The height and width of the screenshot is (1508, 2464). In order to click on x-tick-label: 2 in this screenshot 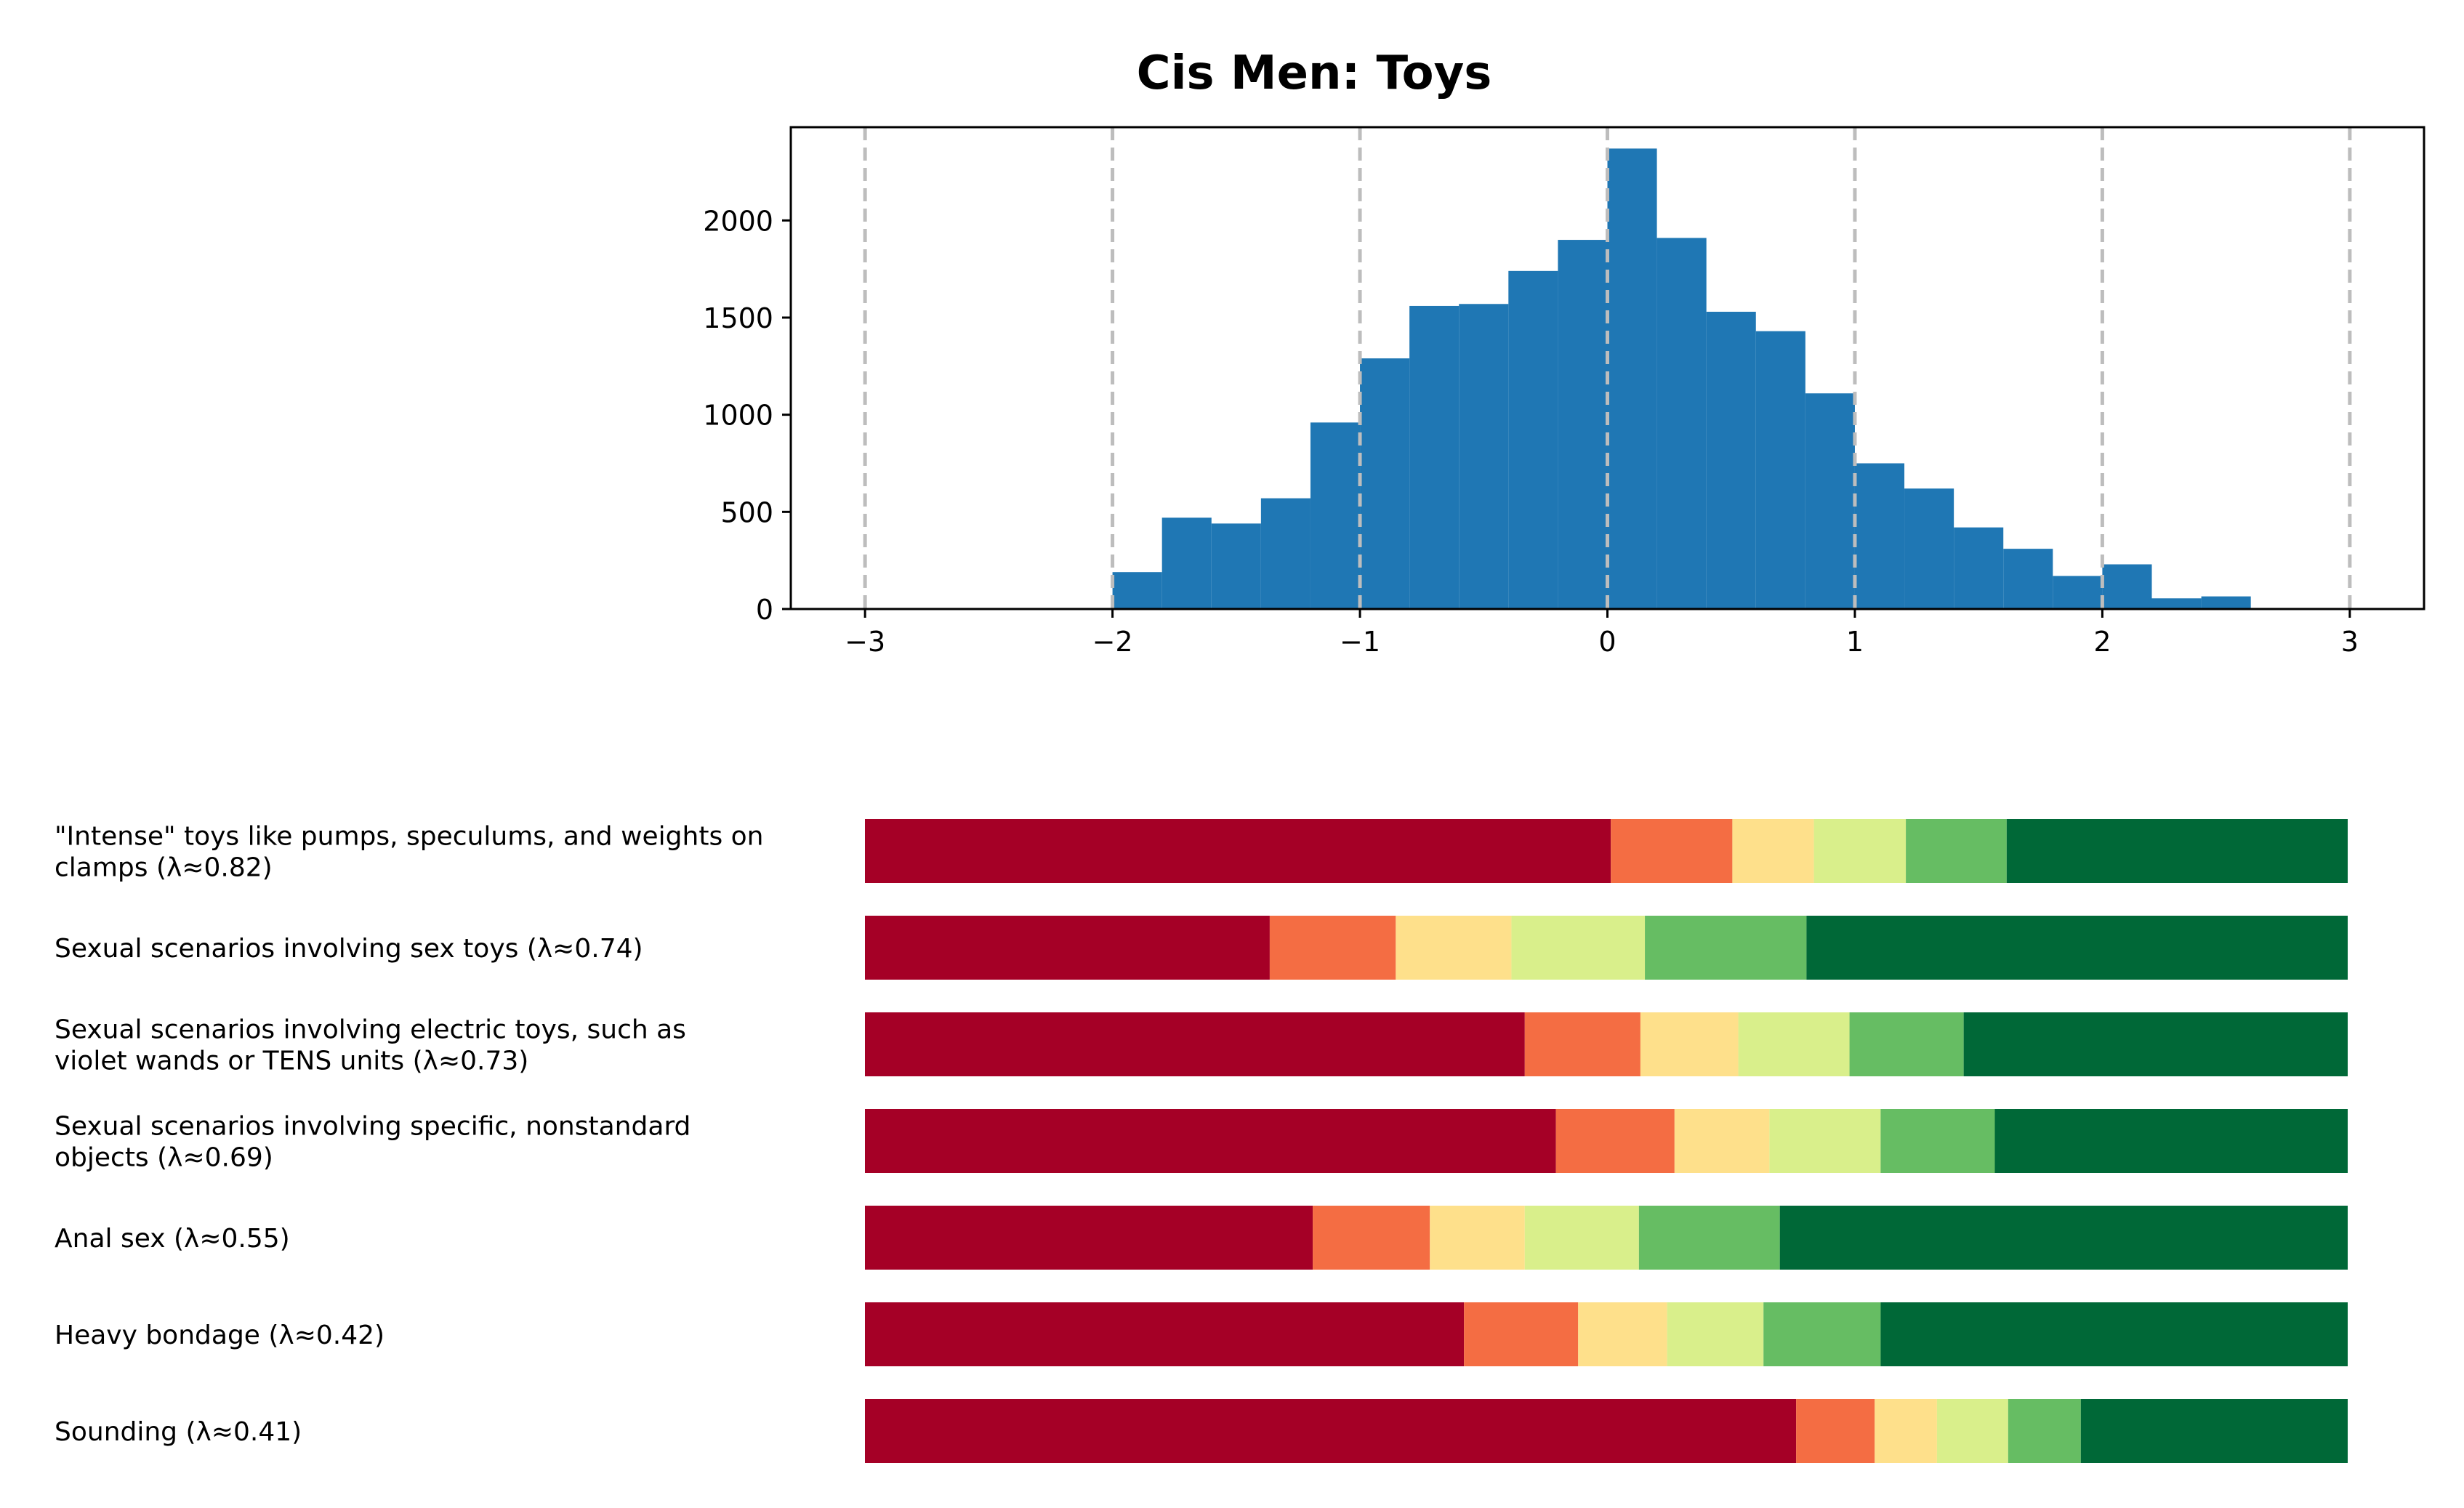, I will do `click(2102, 642)`.